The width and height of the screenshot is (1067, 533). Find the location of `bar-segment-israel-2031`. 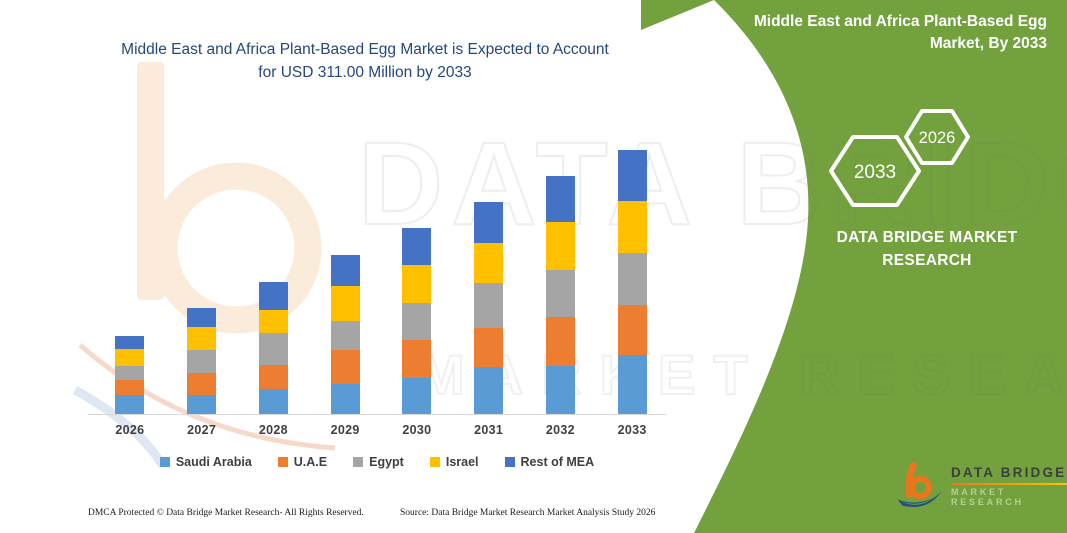

bar-segment-israel-2031 is located at coordinates (489, 263).